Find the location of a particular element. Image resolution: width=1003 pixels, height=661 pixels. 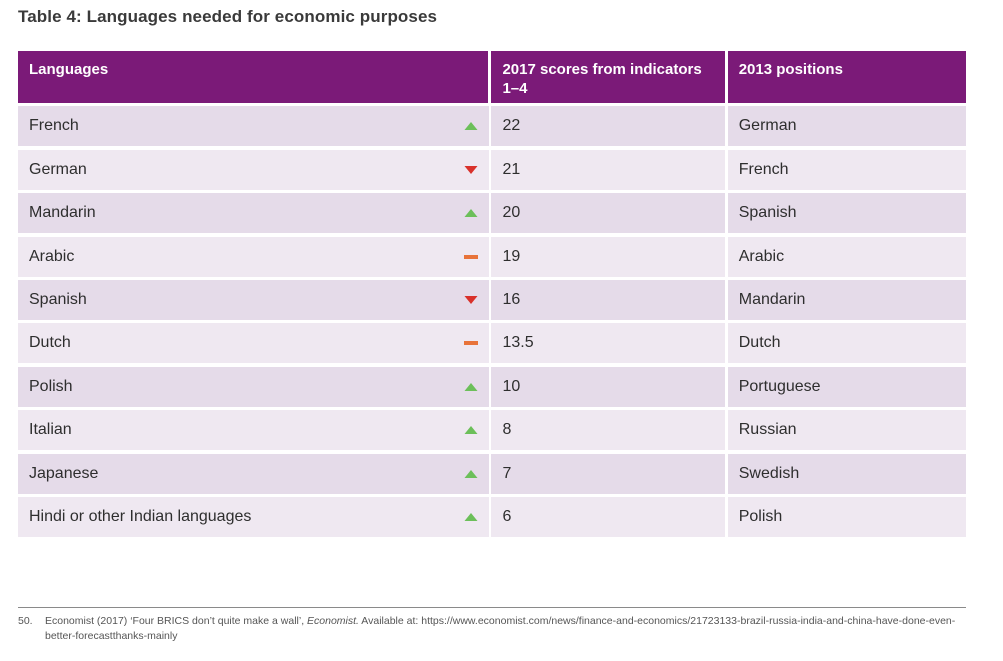

position-2013-cell: Arabic is located at coordinates (846, 256).